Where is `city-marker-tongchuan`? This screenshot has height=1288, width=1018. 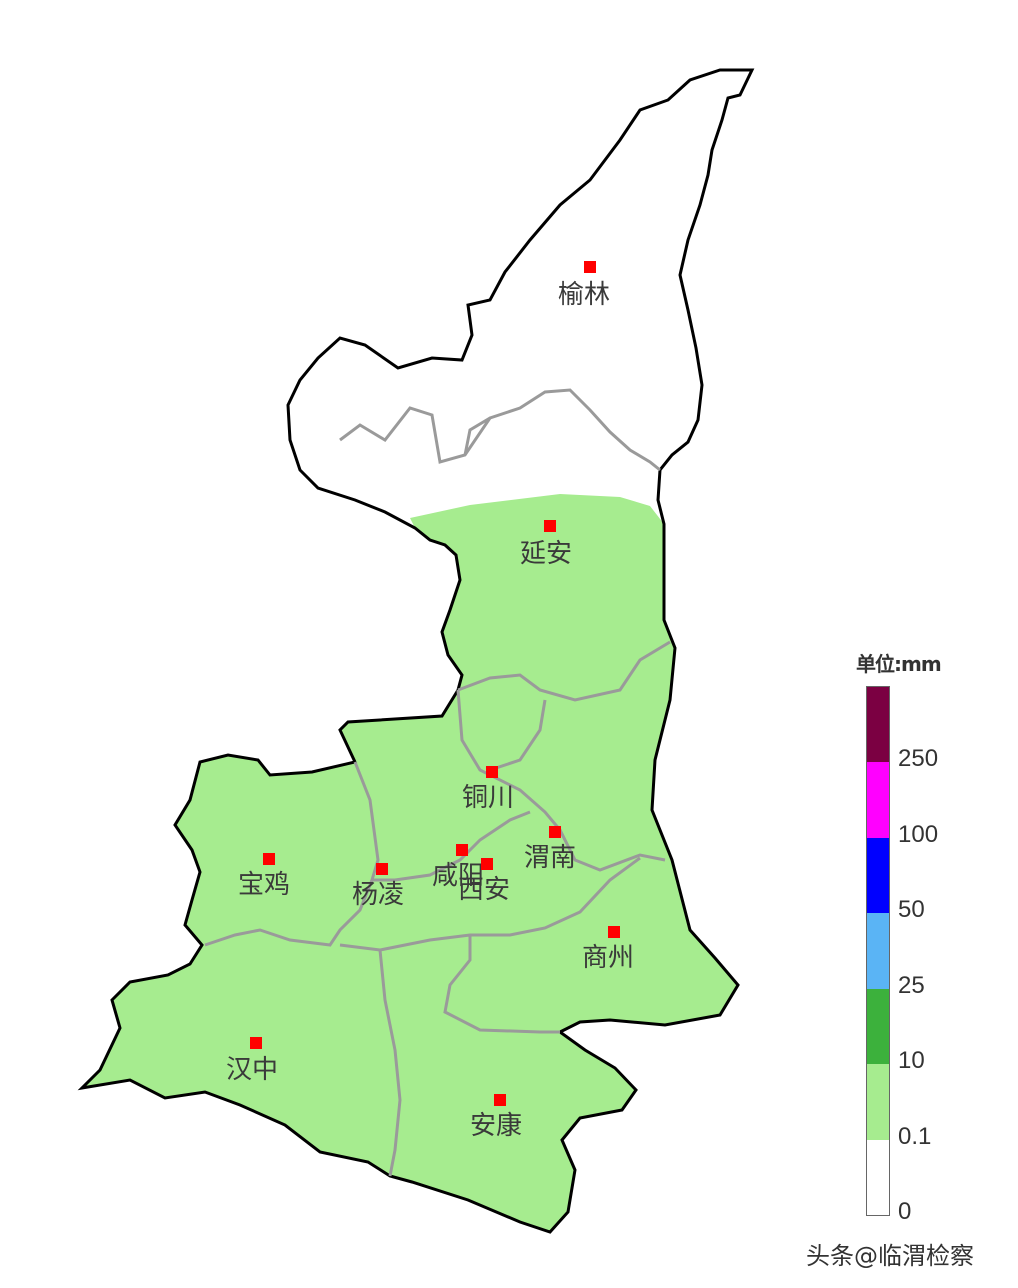 city-marker-tongchuan is located at coordinates (492, 772).